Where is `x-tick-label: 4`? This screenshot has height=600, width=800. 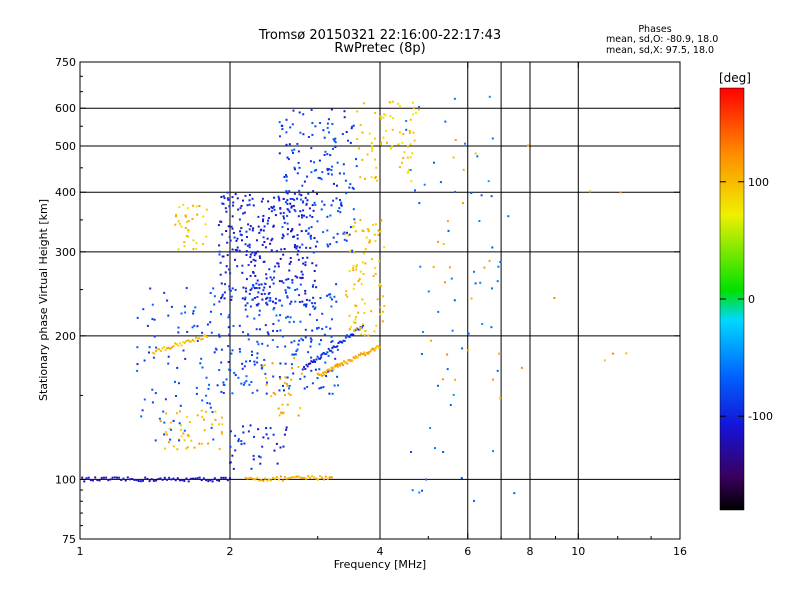
x-tick-label: 4 is located at coordinates (380, 551).